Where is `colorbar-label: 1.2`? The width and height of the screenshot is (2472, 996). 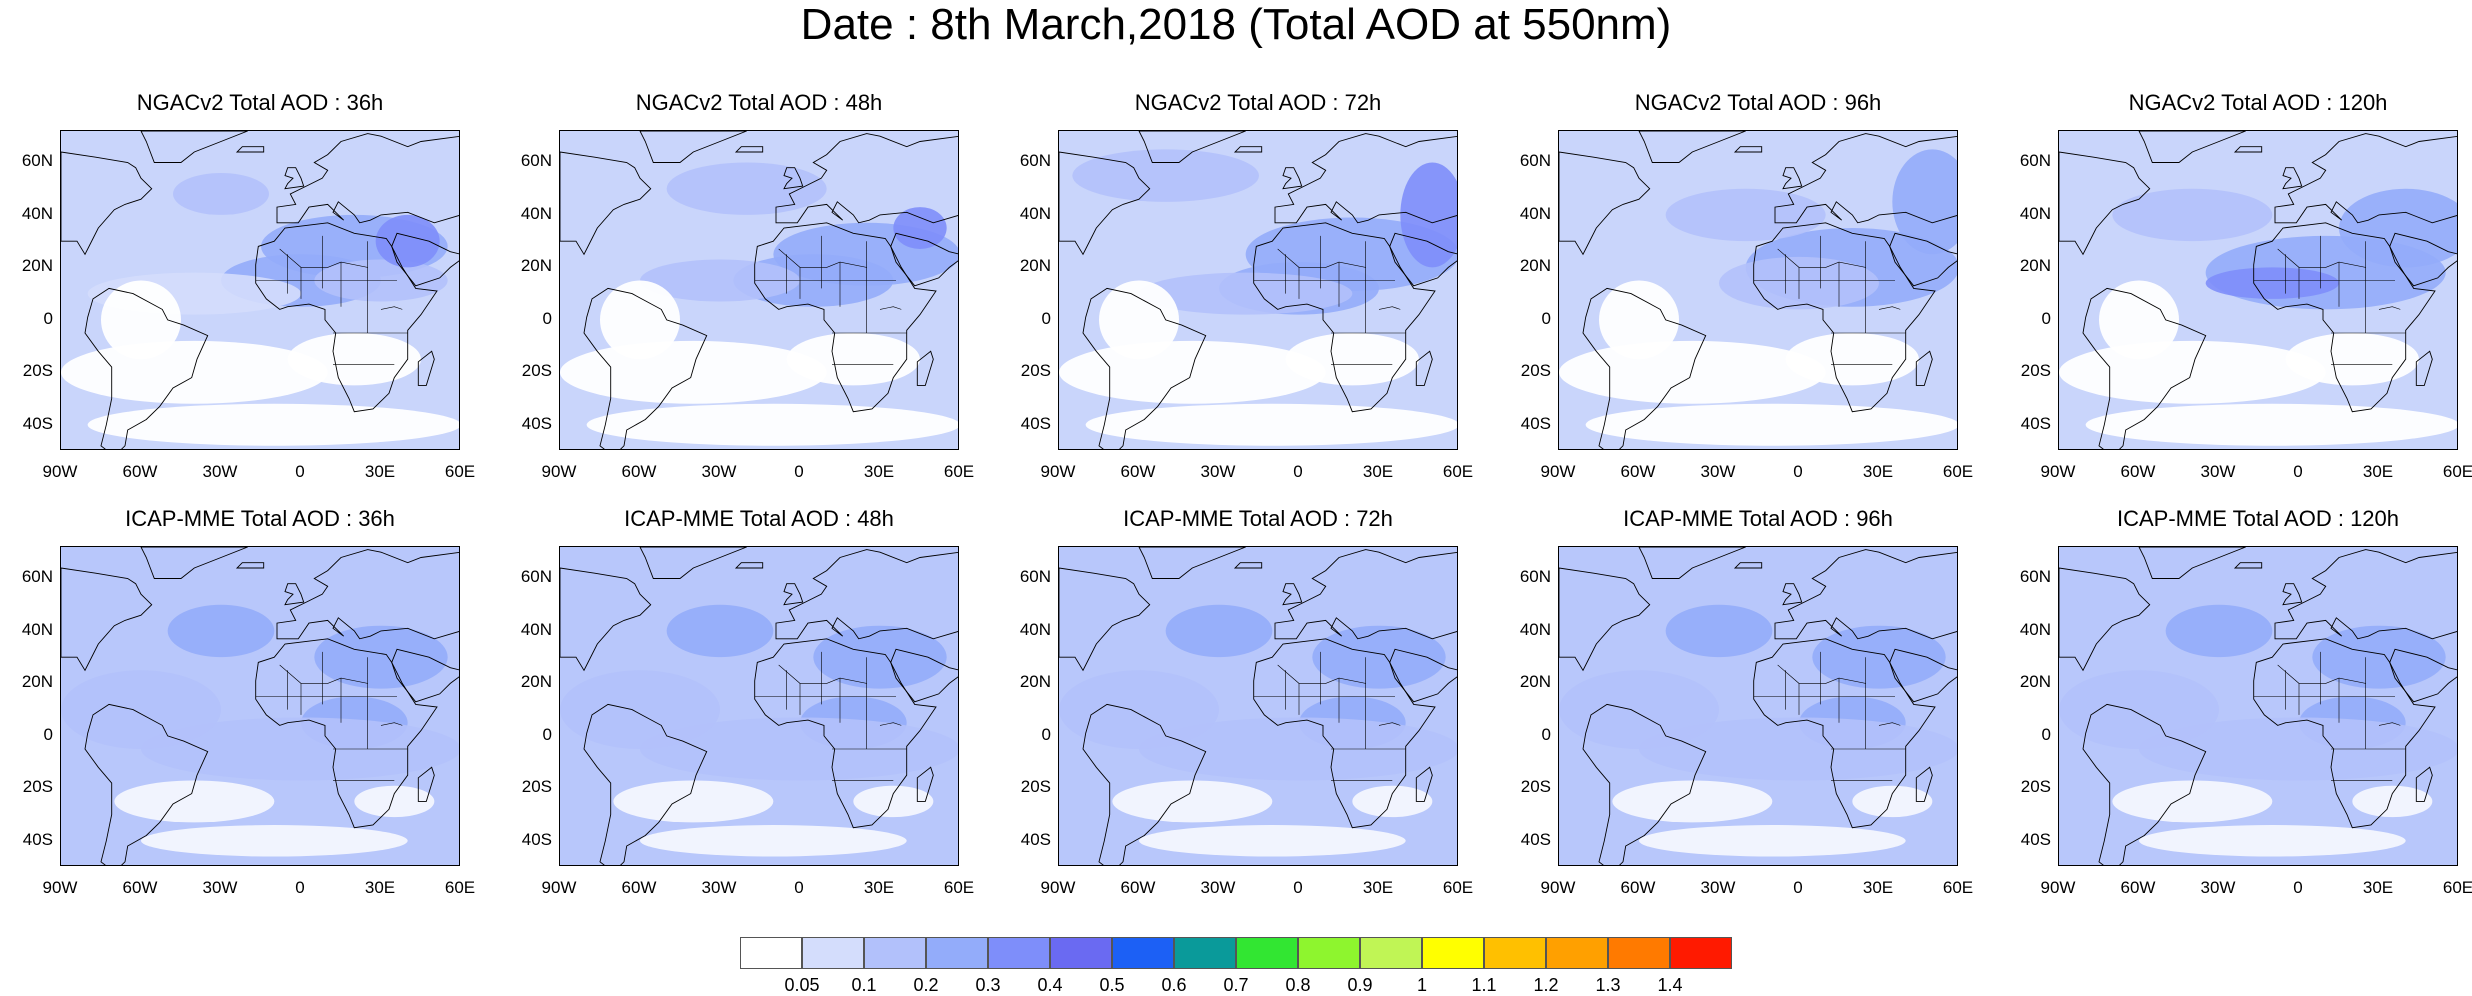
colorbar-label: 1.2 is located at coordinates (1546, 985).